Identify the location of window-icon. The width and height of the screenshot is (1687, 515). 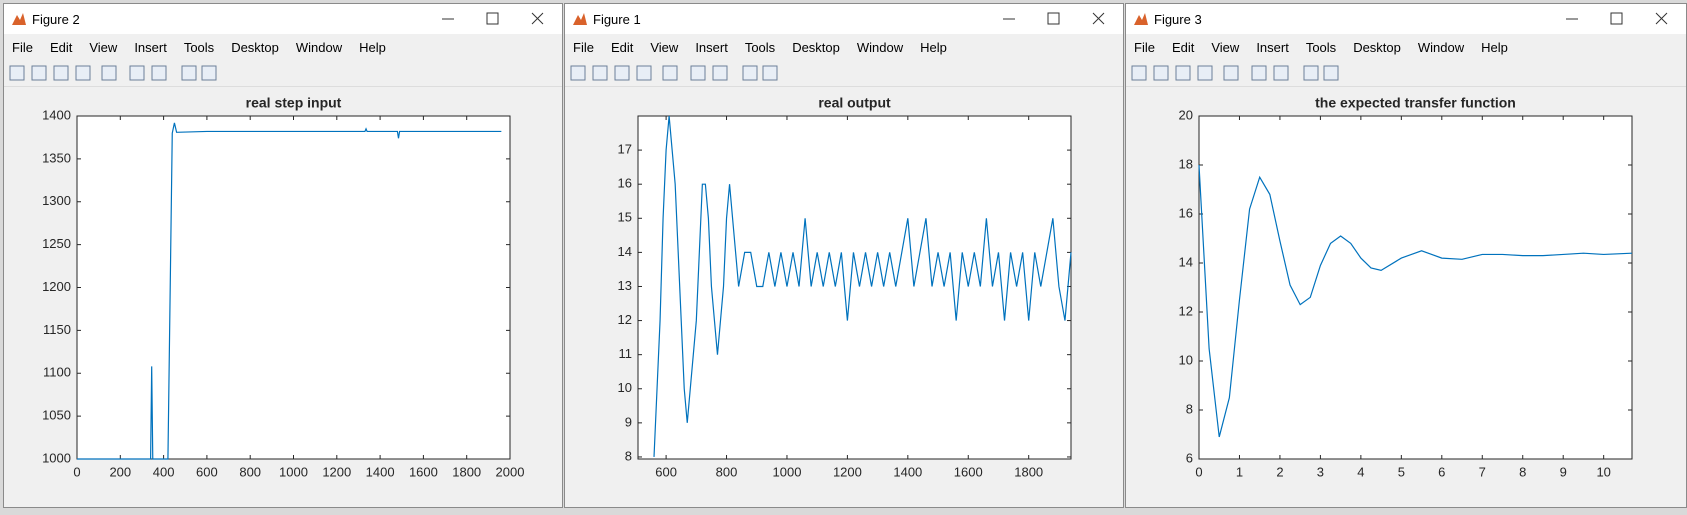
(580, 19).